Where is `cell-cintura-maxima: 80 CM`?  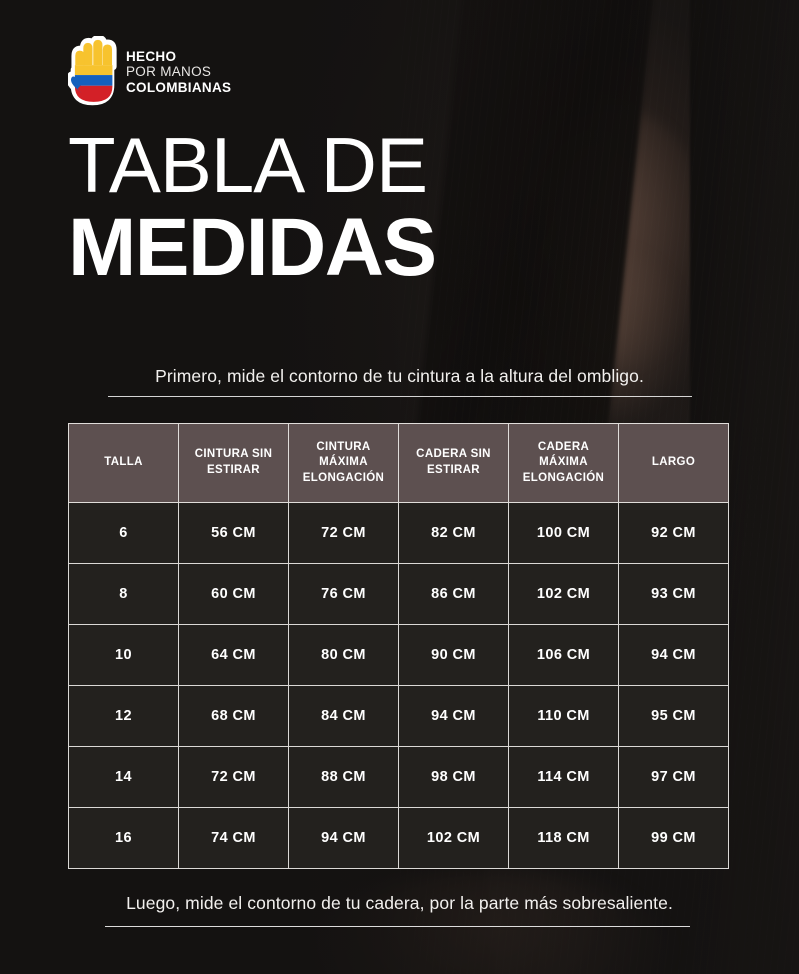 cell-cintura-maxima: 80 CM is located at coordinates (344, 655).